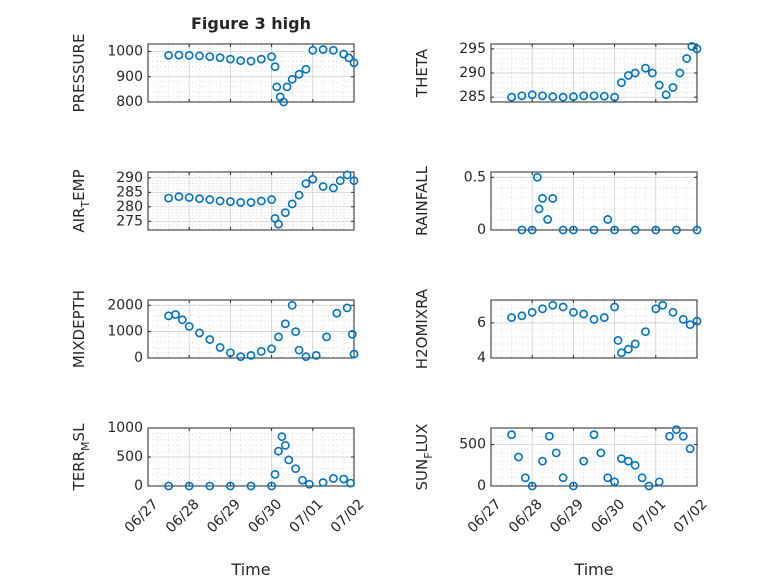  I want to click on x-axis-label-right: Time, so click(593, 569).